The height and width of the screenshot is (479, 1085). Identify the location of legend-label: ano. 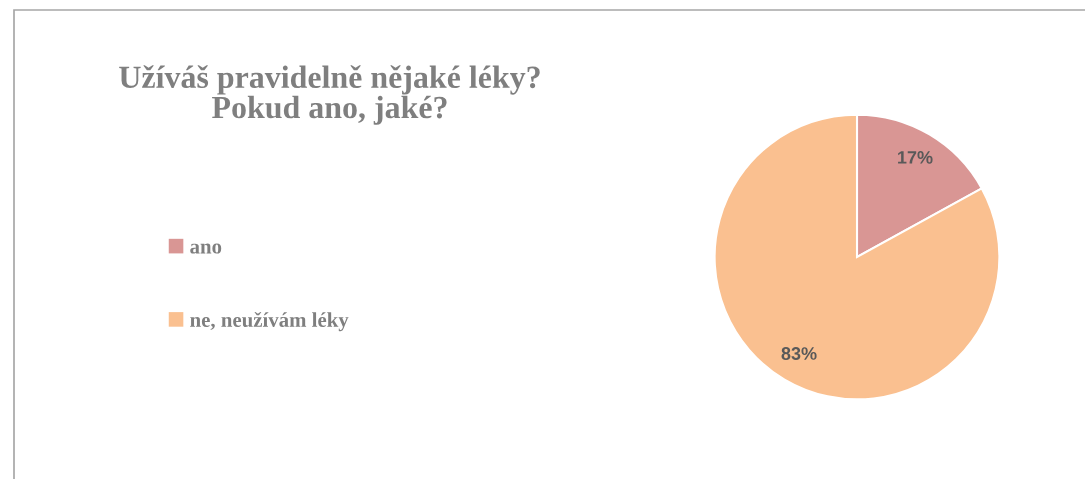
(206, 248).